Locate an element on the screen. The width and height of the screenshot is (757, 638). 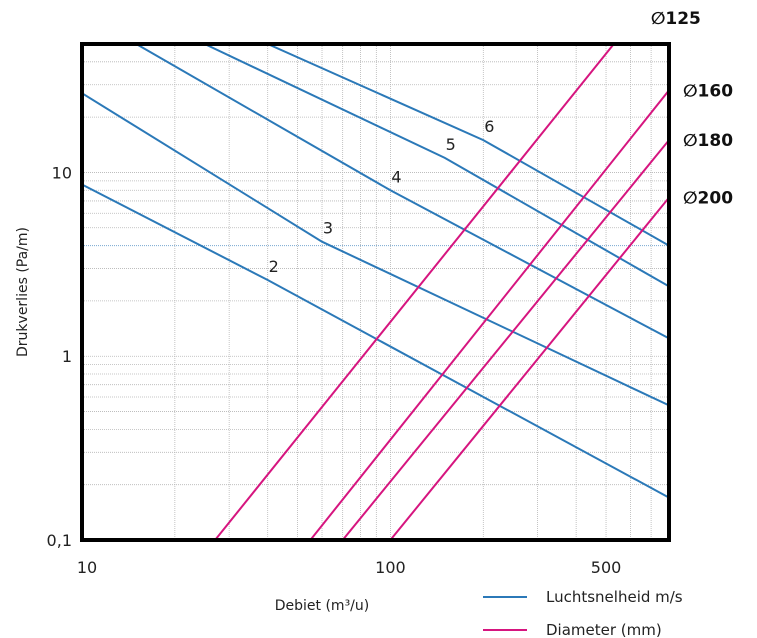
diameter-label-1: ∅160 is located at coordinates (708, 91).